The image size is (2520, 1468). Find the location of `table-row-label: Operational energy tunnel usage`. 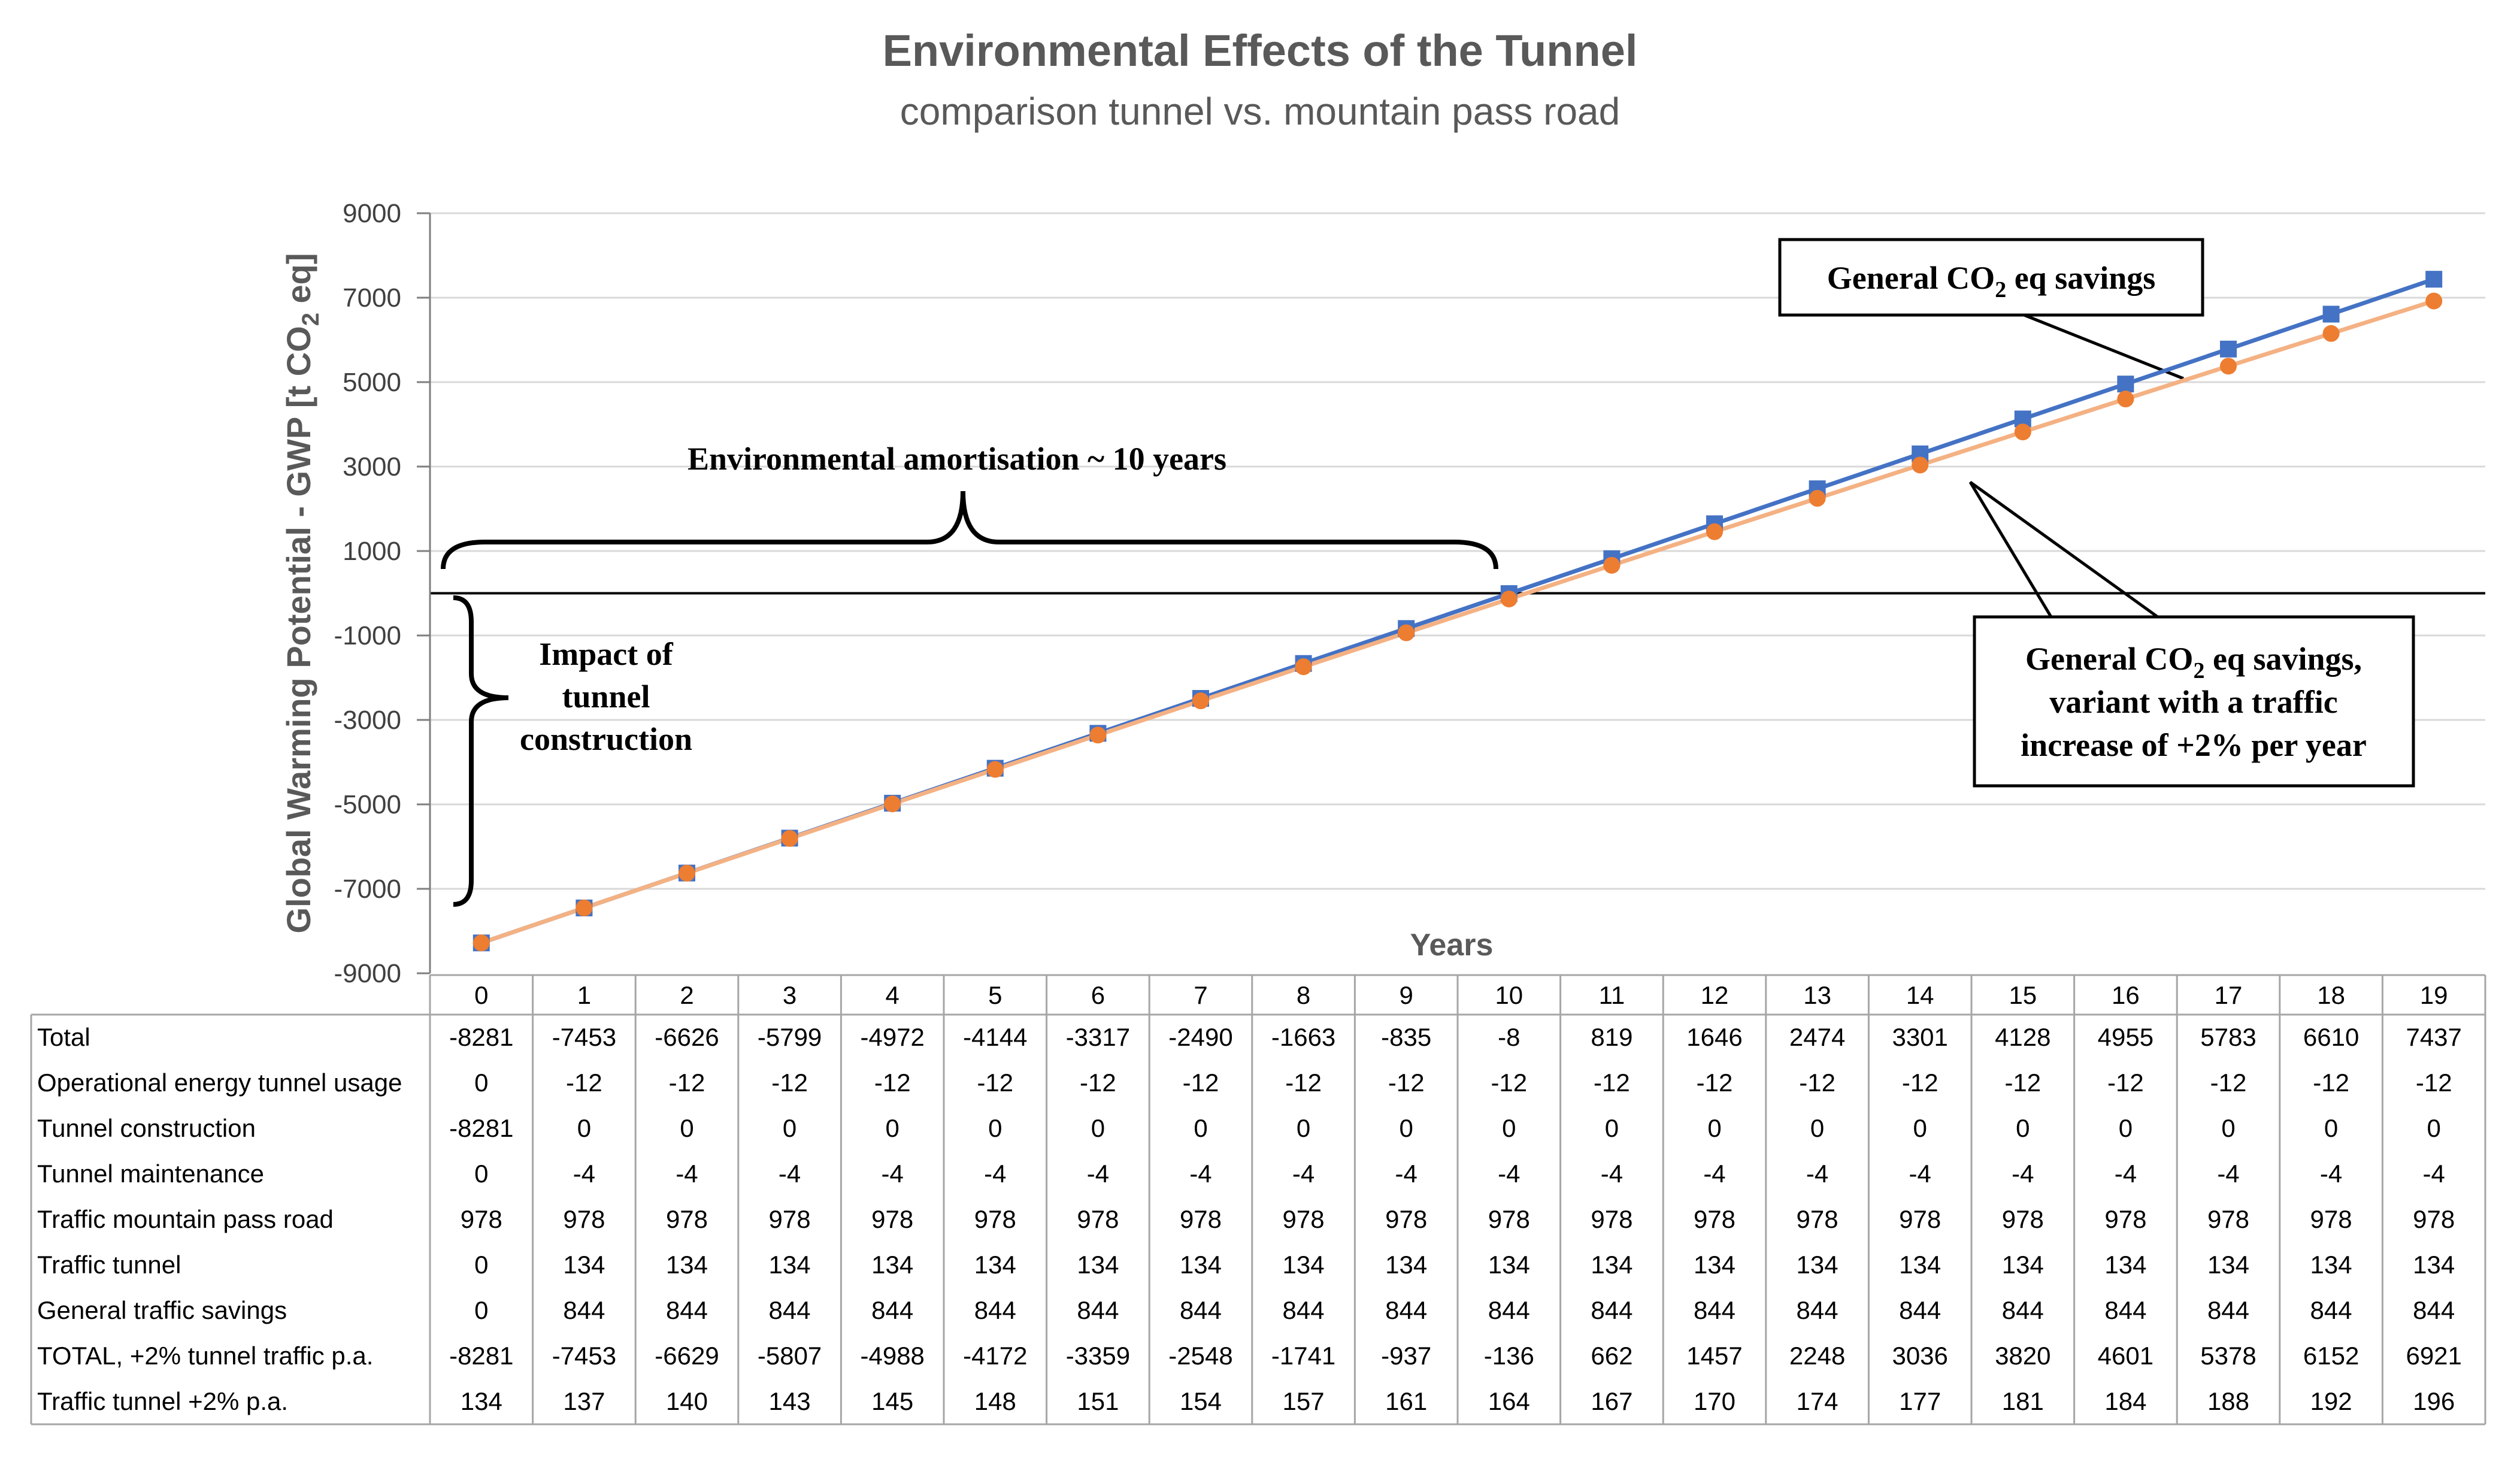

table-row-label: Operational energy tunnel usage is located at coordinates (219, 1083).